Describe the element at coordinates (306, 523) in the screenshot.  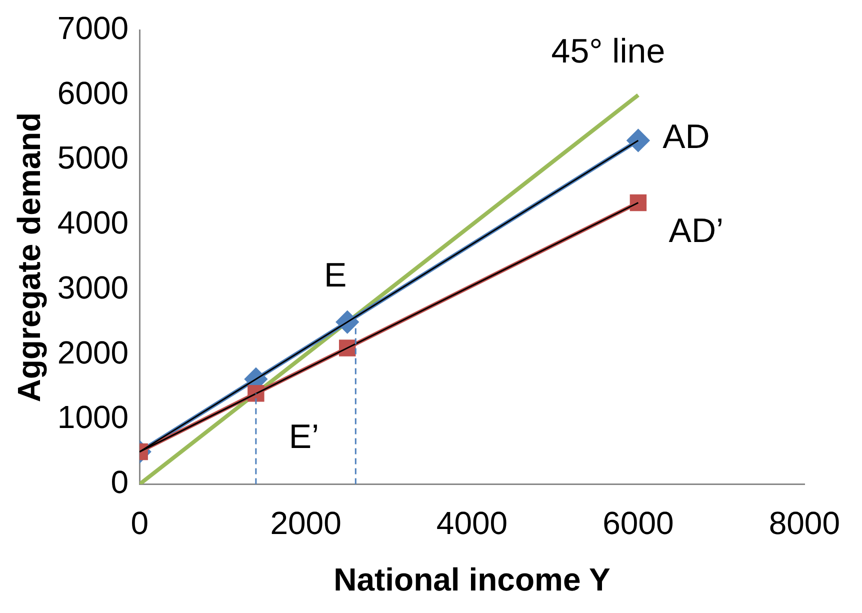
I see `x-tick-label: 2000` at that location.